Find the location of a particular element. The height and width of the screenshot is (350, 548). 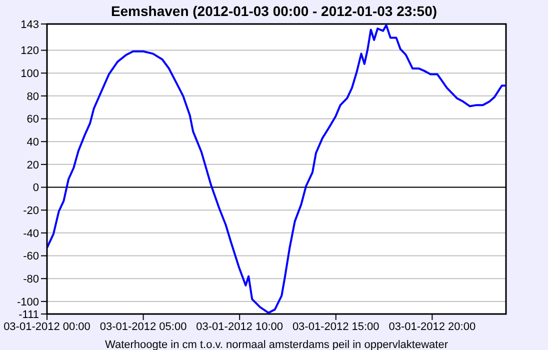

x-tick-label: 03-01-2012 15:00 is located at coordinates (336, 326).